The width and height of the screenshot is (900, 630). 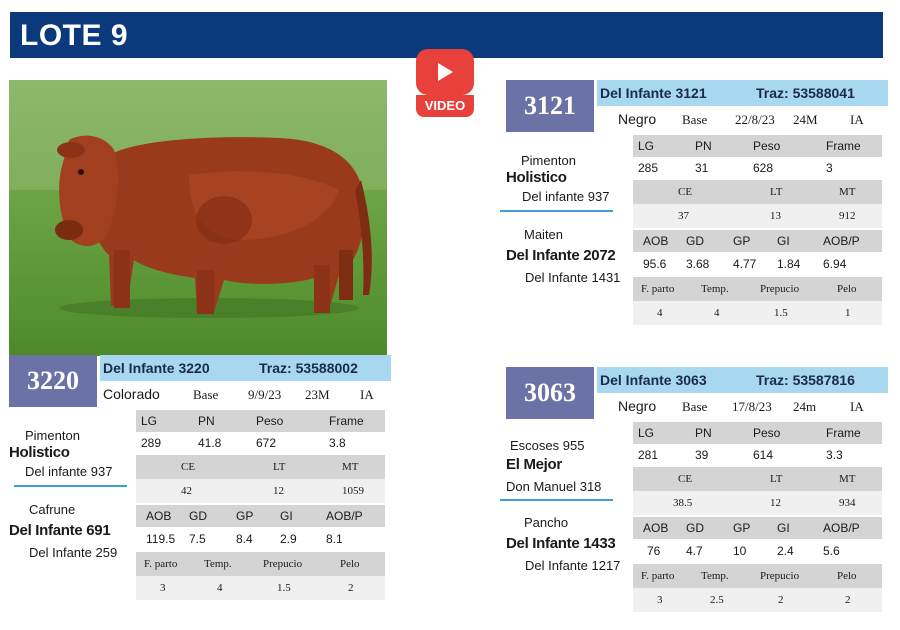 What do you see at coordinates (648, 455) in the screenshot?
I see `value-lg: 281` at bounding box center [648, 455].